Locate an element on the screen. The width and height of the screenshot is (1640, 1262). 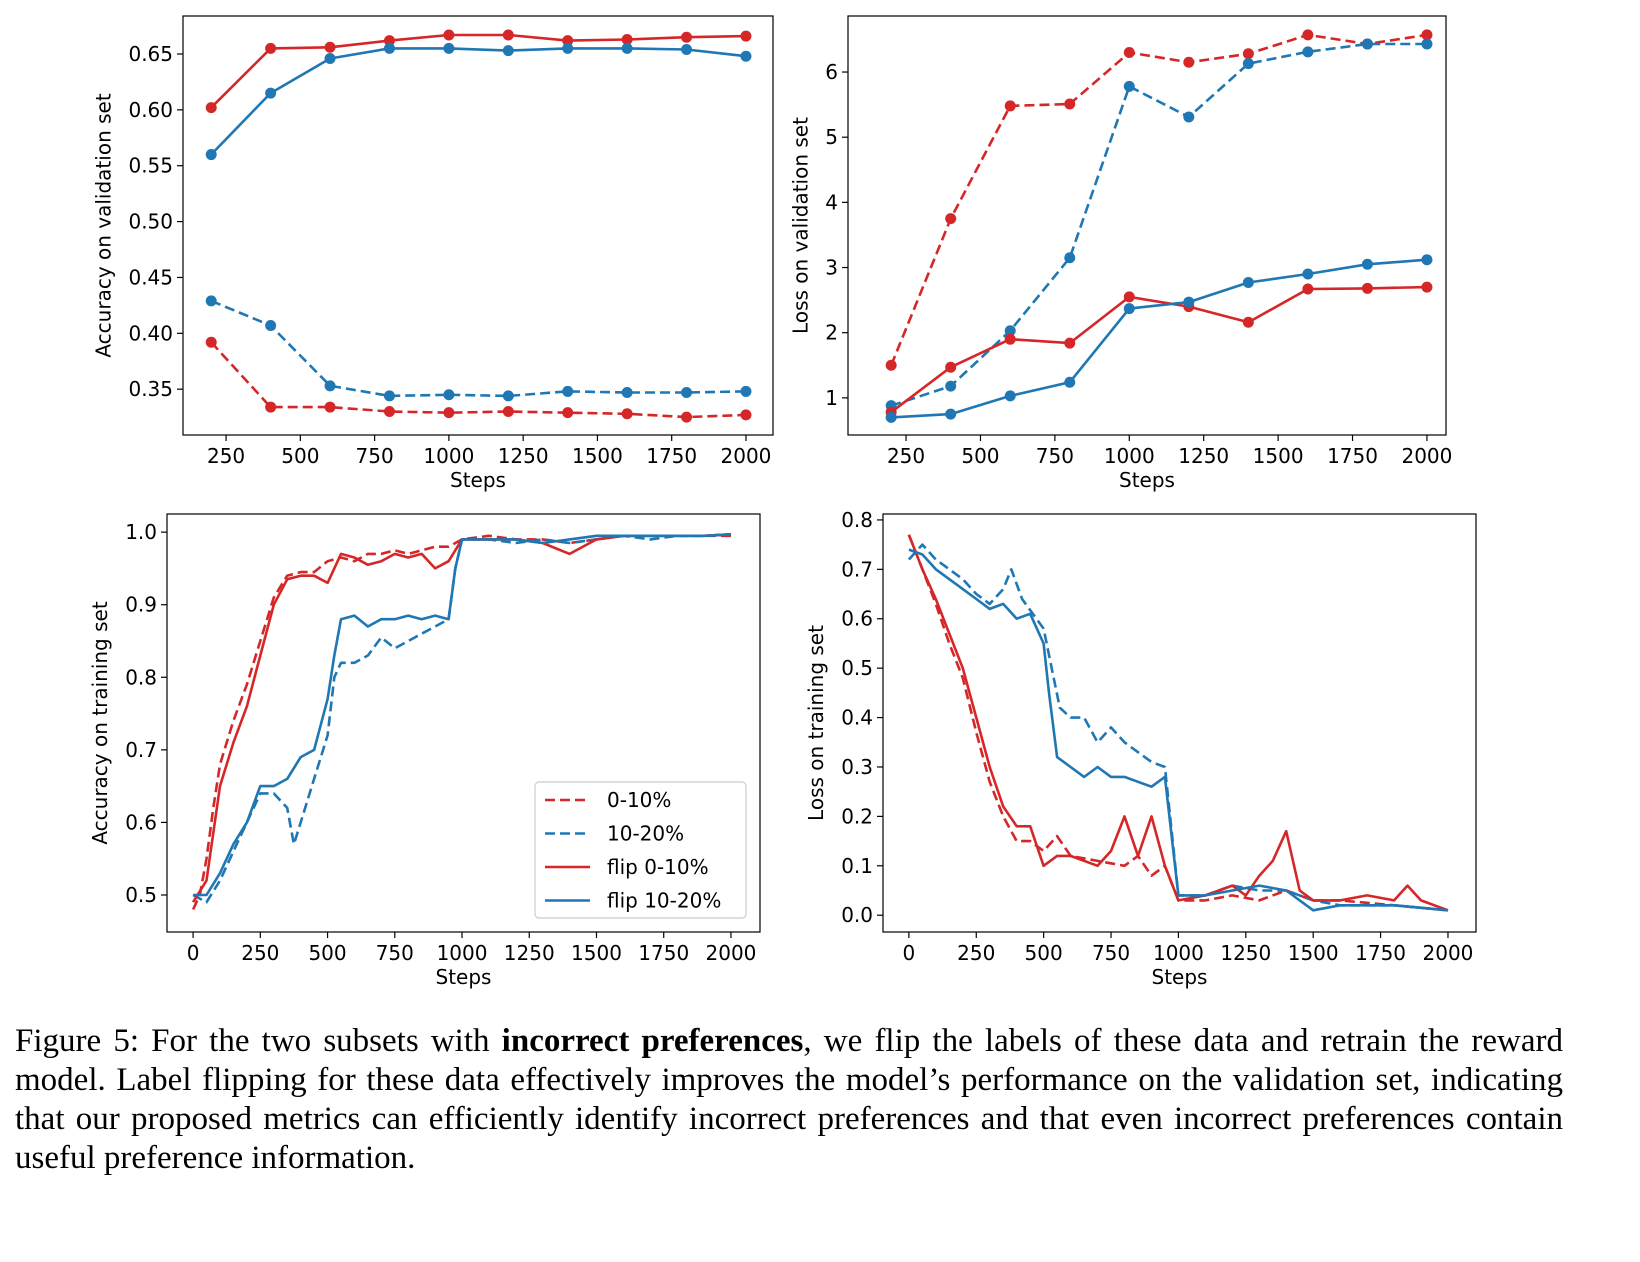
y-tick-label: 0.60 is located at coordinates (150, 110).